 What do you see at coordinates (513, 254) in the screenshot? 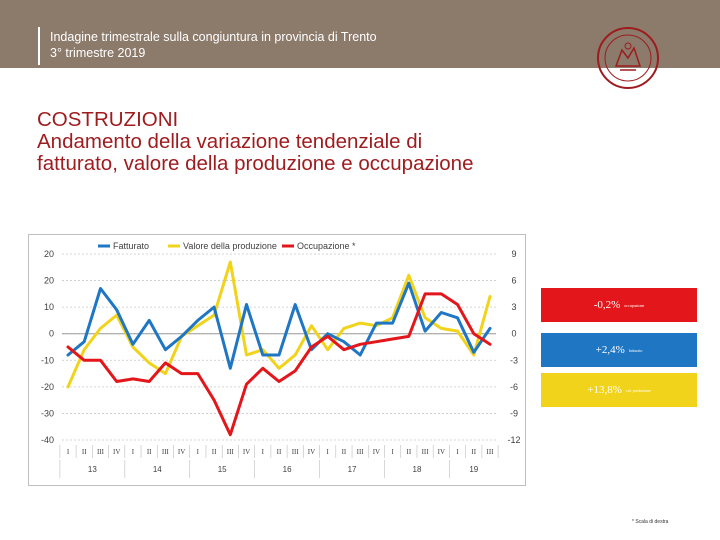
I see `y-right-tick-label: 9` at bounding box center [513, 254].